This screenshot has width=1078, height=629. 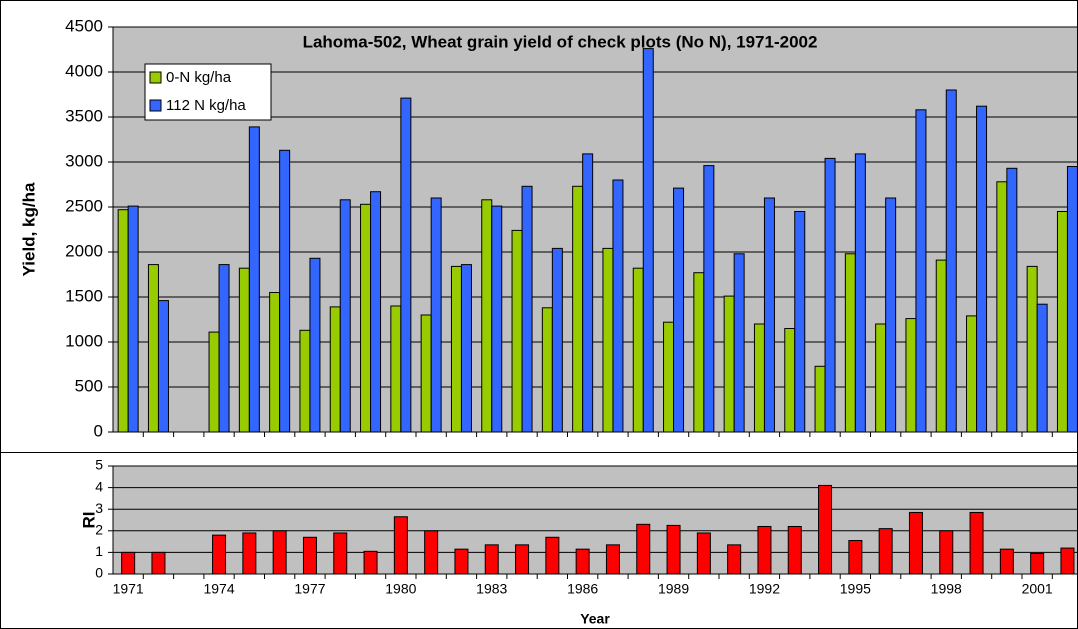 What do you see at coordinates (99, 530) in the screenshot?
I see `y-tick-label: 2` at bounding box center [99, 530].